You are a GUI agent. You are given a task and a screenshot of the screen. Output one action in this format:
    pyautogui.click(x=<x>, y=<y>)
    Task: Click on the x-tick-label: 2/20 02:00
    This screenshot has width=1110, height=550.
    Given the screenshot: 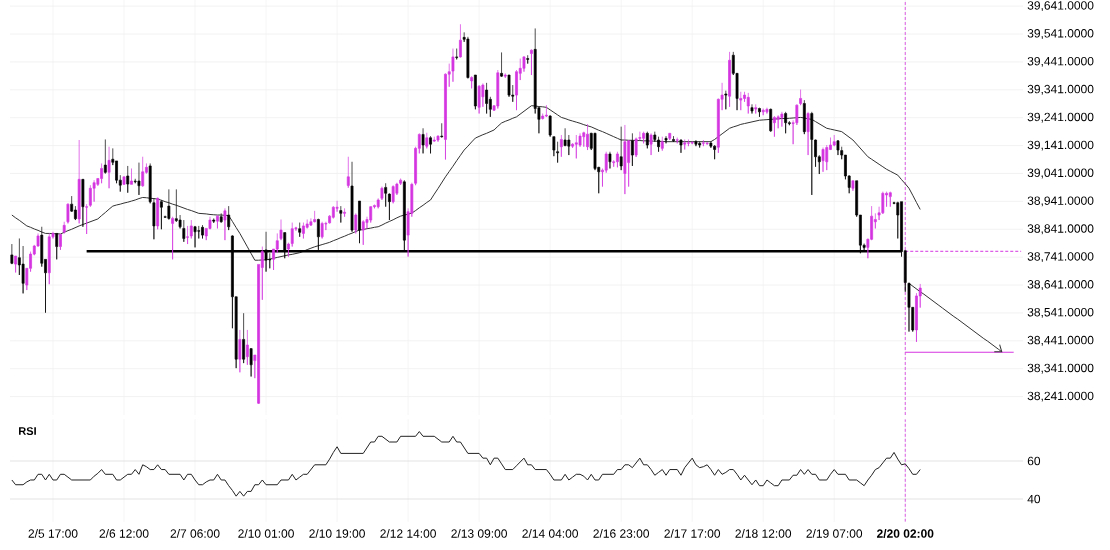 What is the action you would take?
    pyautogui.click(x=905, y=533)
    